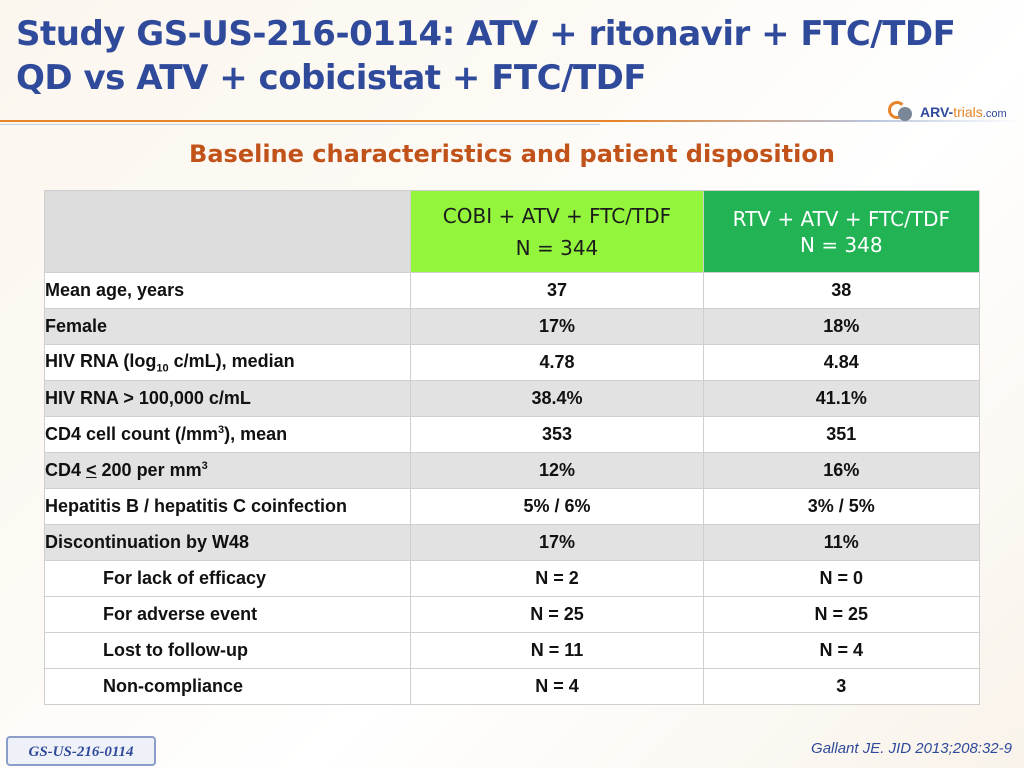 The image size is (1024, 768). Describe the element at coordinates (841, 434) in the screenshot. I see `cell-rtv: 351` at that location.